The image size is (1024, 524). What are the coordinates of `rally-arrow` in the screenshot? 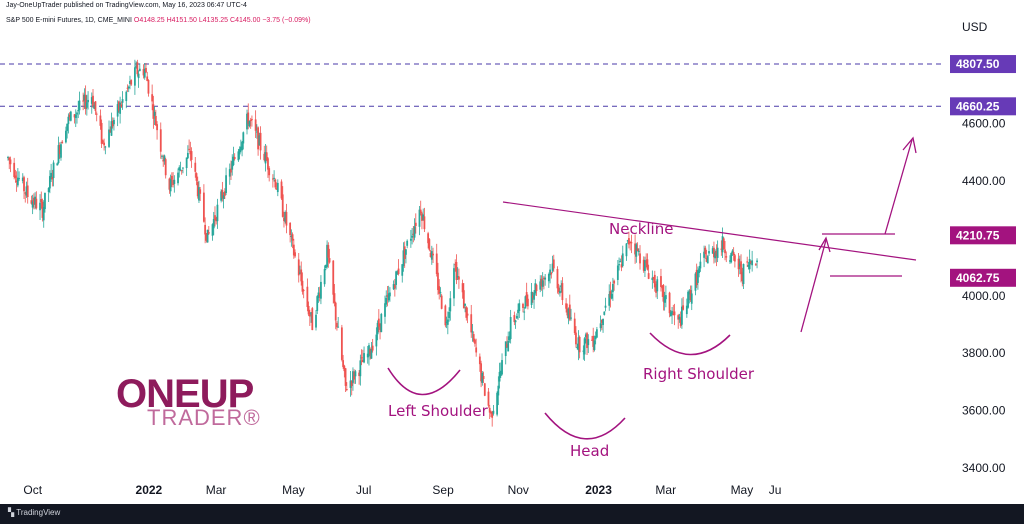 It's located at (813, 286).